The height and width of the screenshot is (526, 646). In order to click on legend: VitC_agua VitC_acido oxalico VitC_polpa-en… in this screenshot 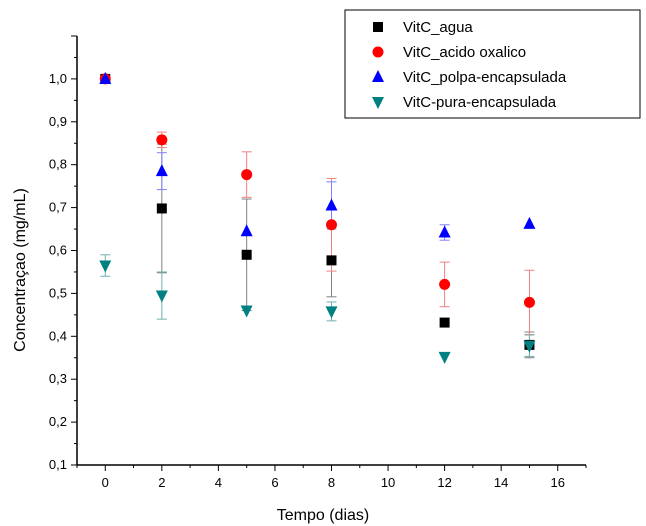, I will do `click(492, 64)`.